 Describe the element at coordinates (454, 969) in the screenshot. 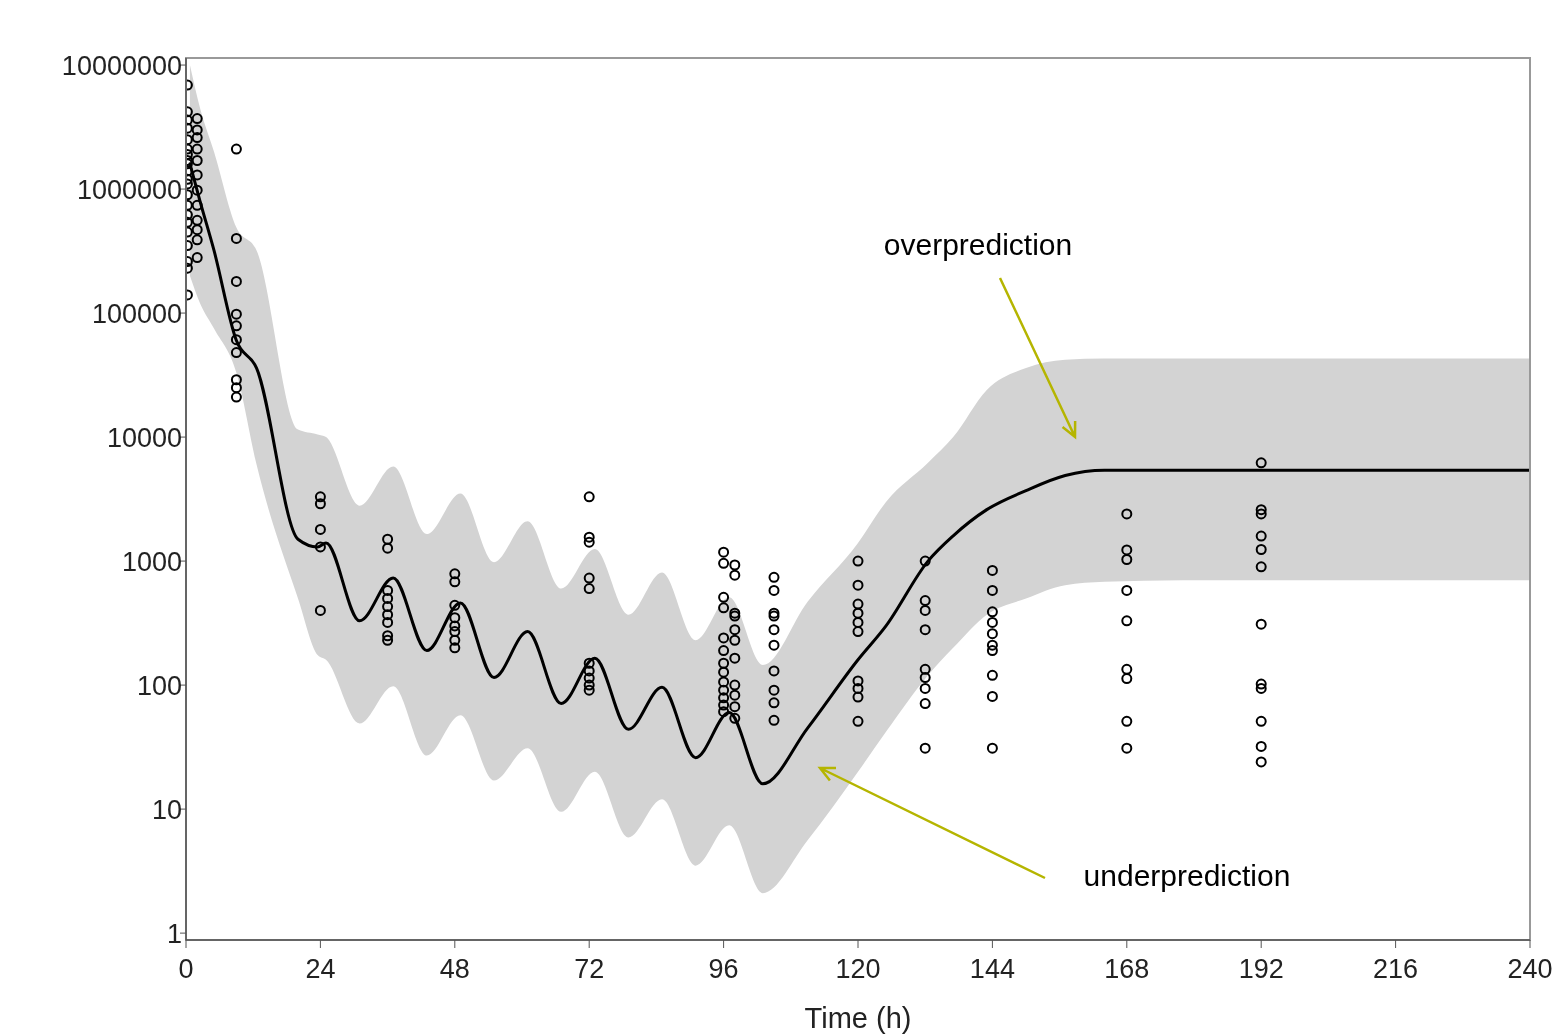

I see `x-tick-label: 48` at that location.